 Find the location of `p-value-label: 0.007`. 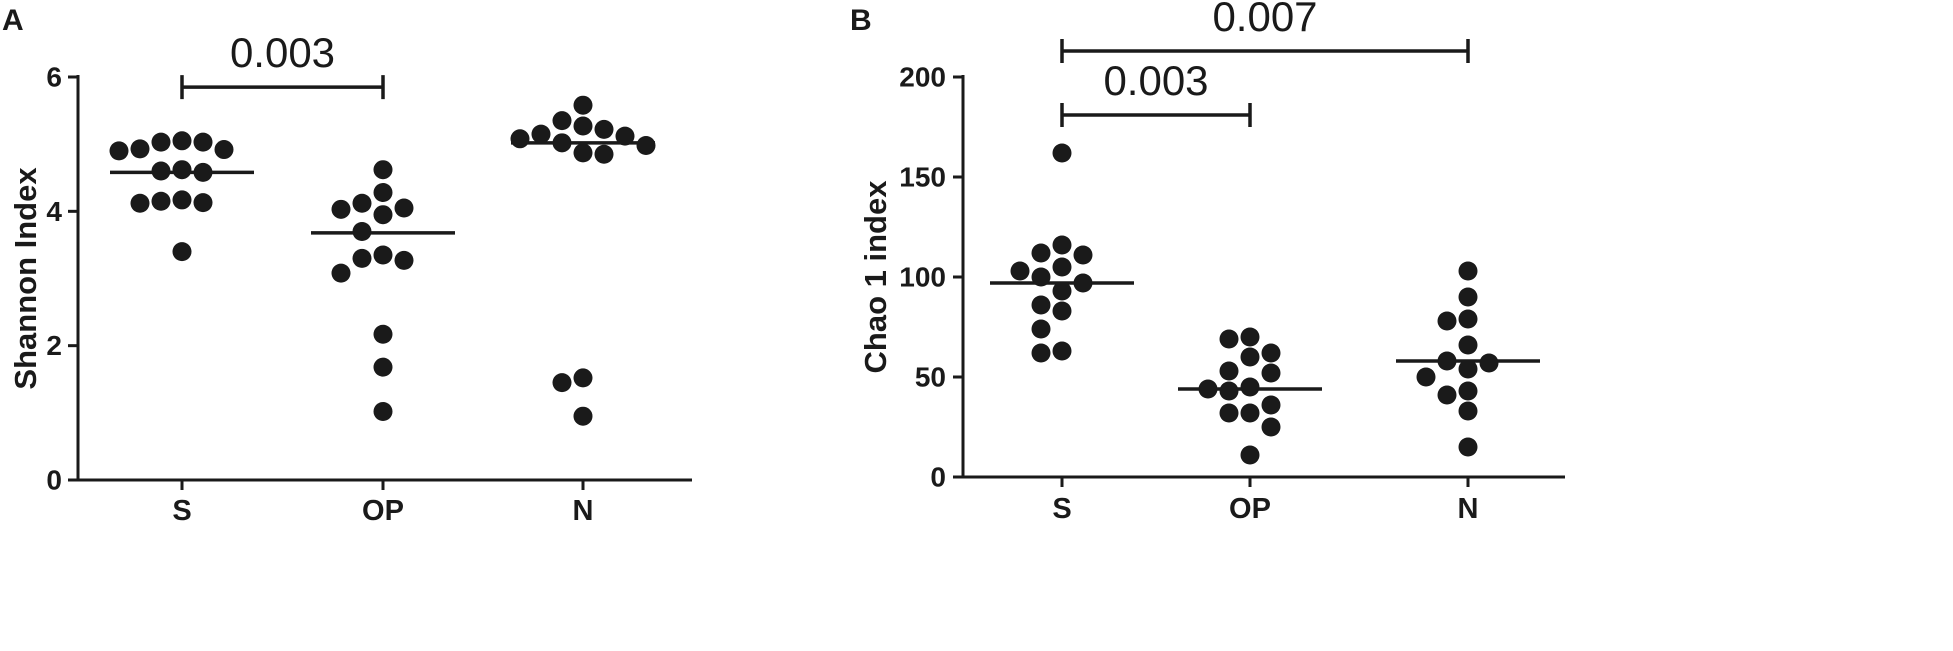

p-value-label: 0.007 is located at coordinates (1264, 20).